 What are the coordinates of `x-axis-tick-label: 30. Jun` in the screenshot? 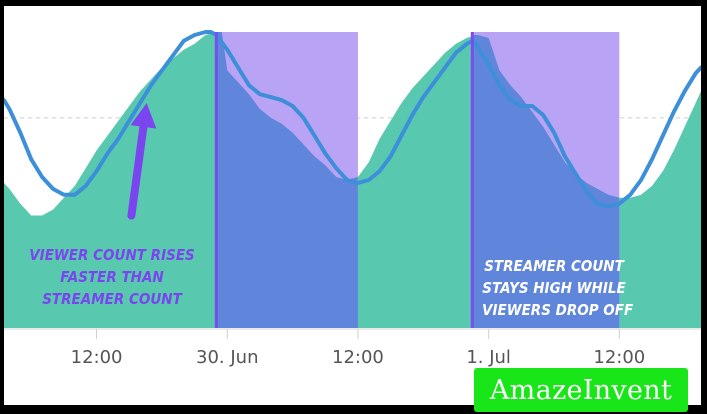 It's located at (227, 357).